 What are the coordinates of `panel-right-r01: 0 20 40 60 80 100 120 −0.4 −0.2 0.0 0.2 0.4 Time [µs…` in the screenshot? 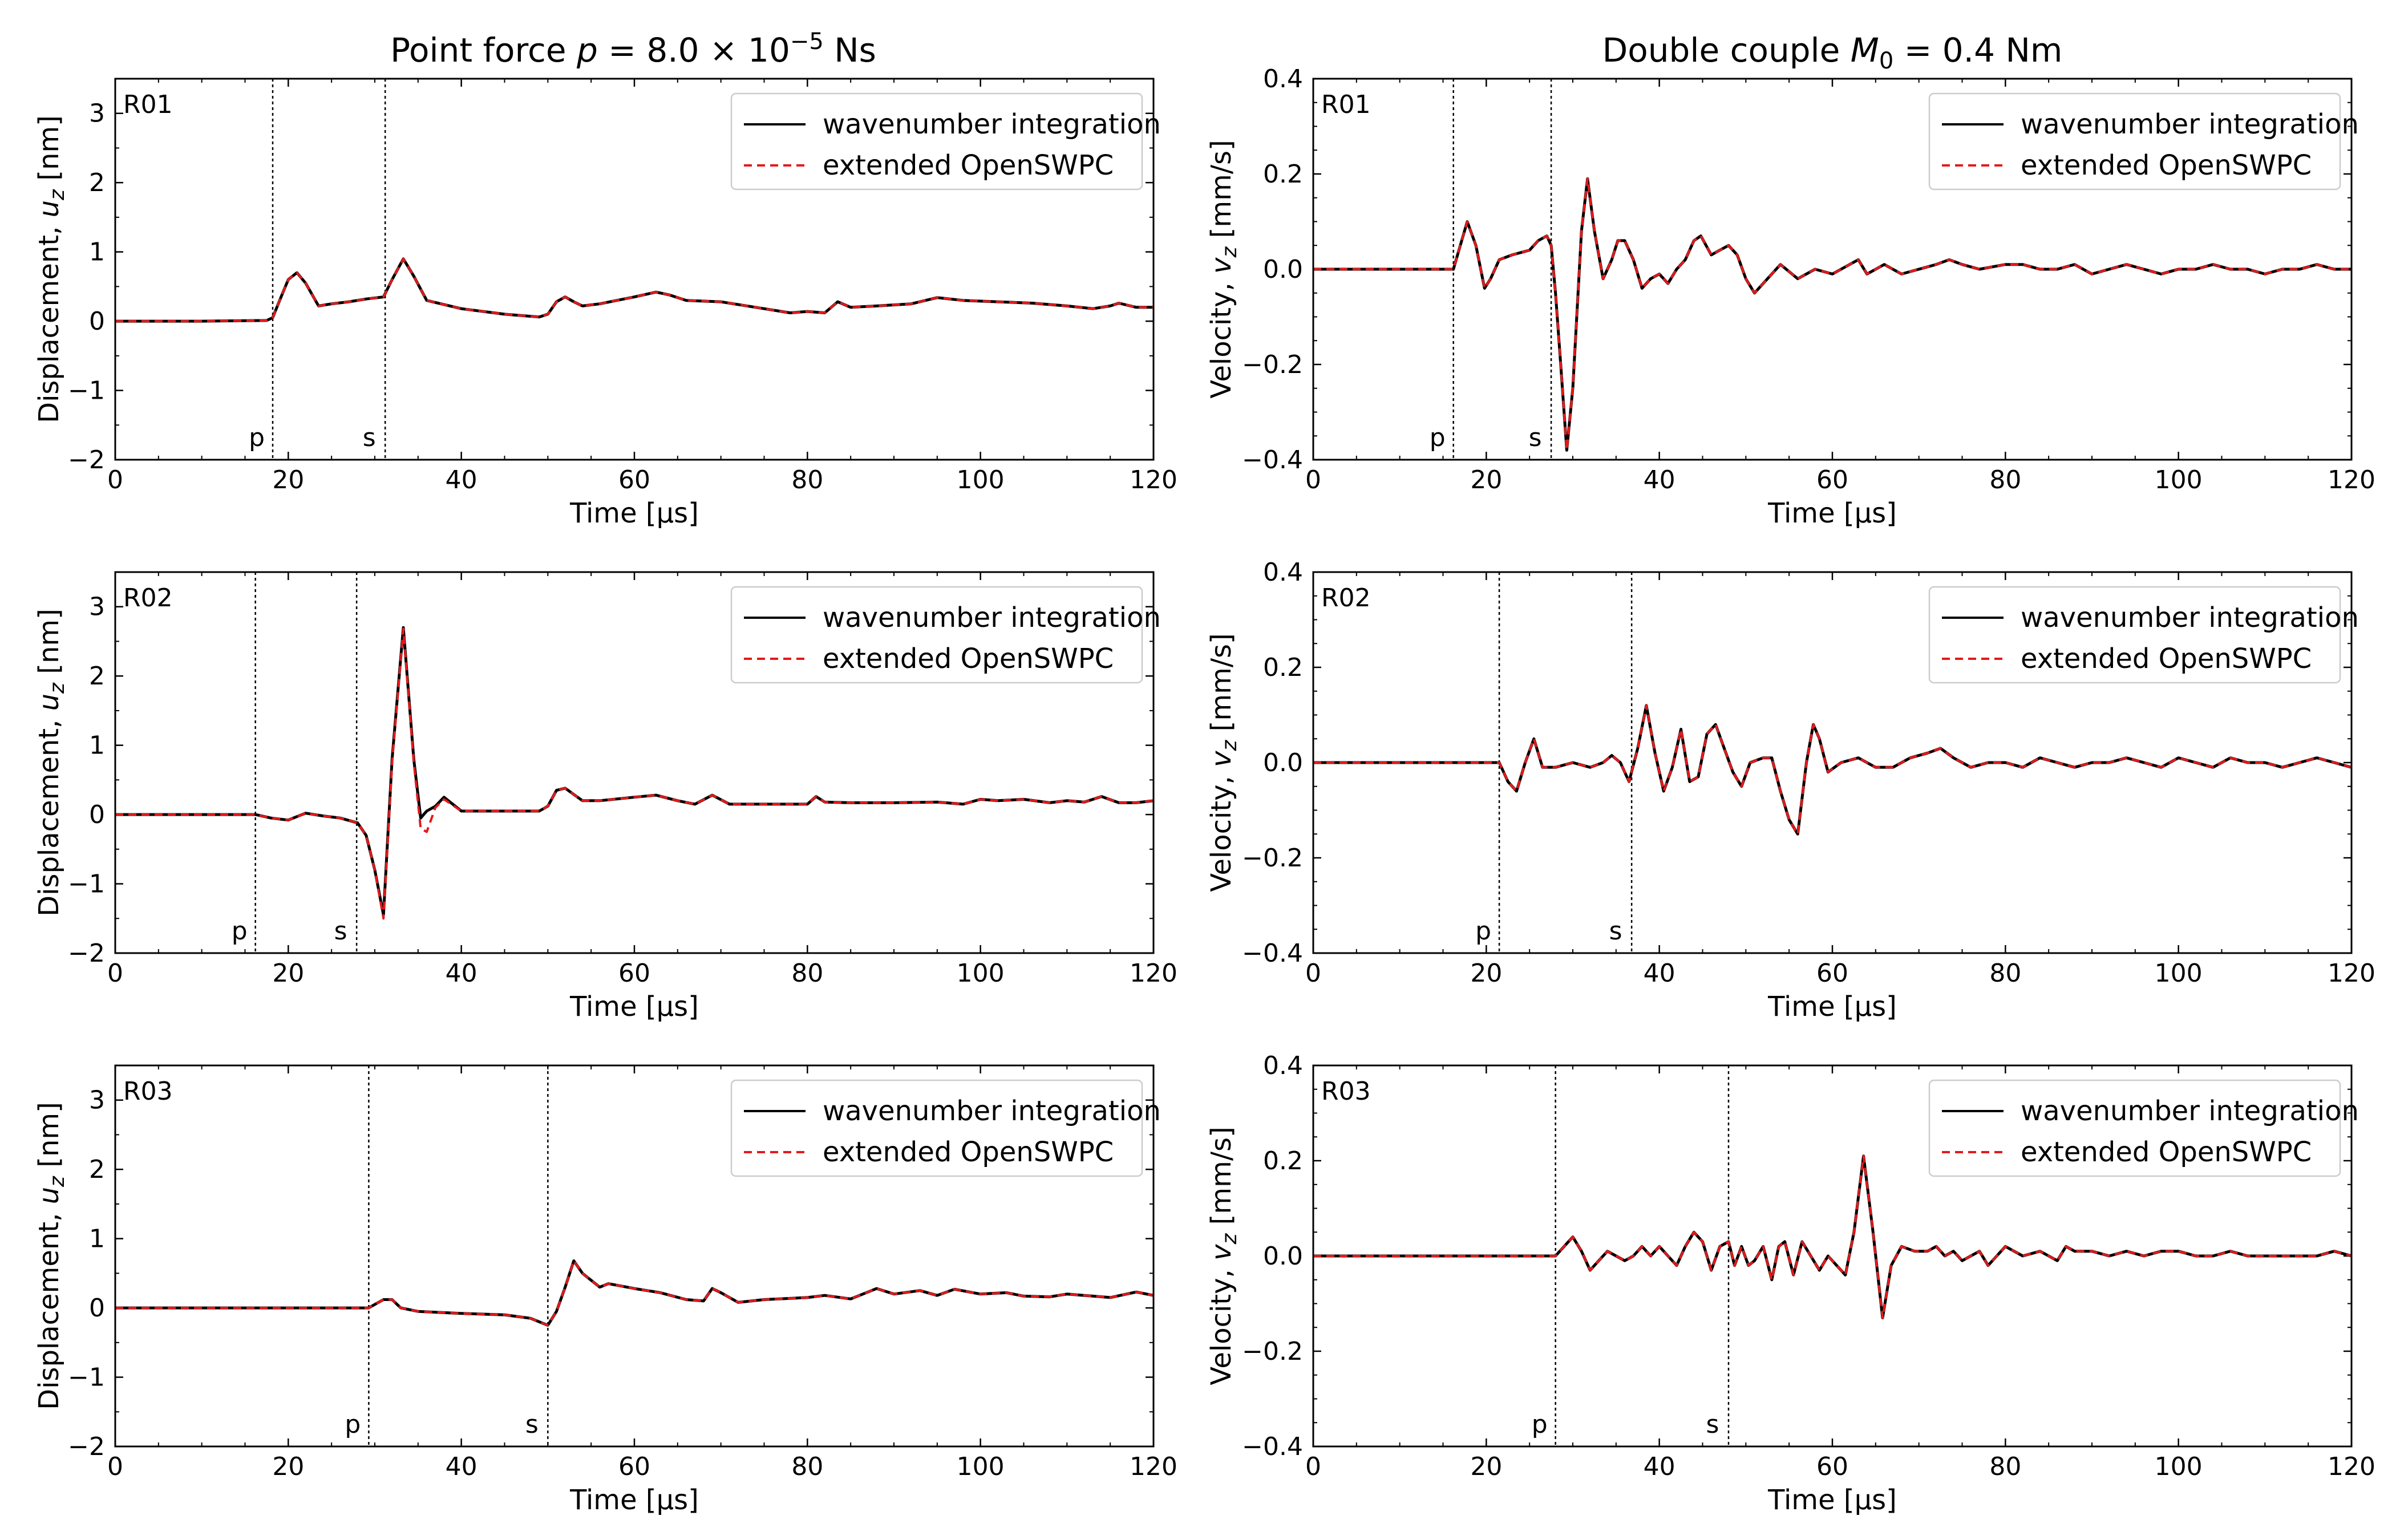 It's located at (1790, 296).